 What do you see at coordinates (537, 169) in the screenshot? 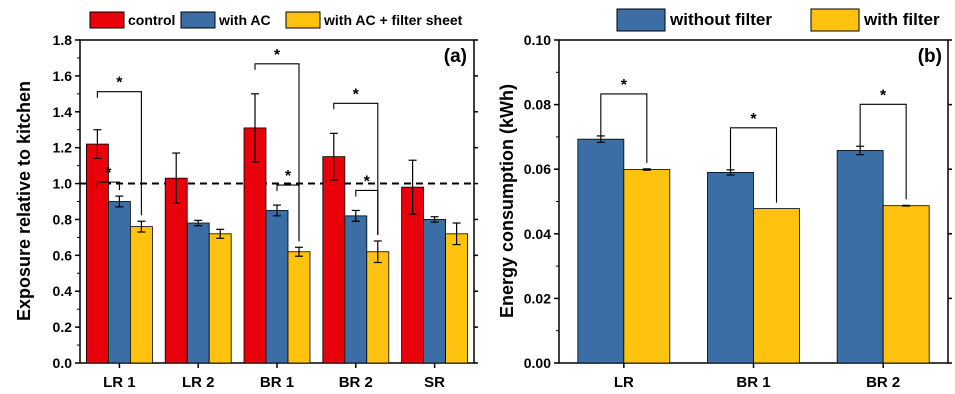
I see `panel-b-y-tick-label: 0.06` at bounding box center [537, 169].